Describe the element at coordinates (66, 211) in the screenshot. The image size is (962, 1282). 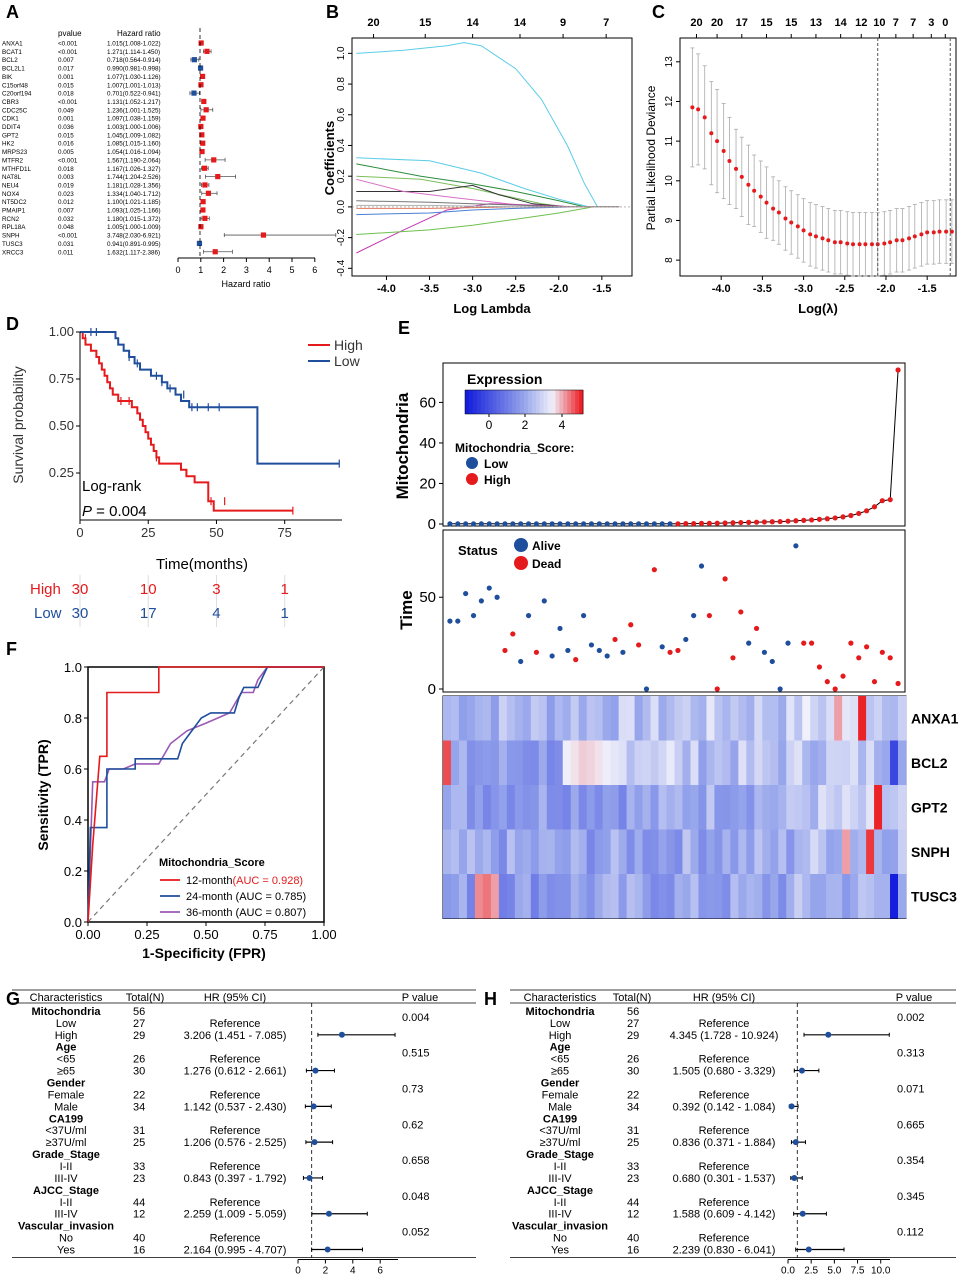
I see `a-pvalue: 0.007` at that location.